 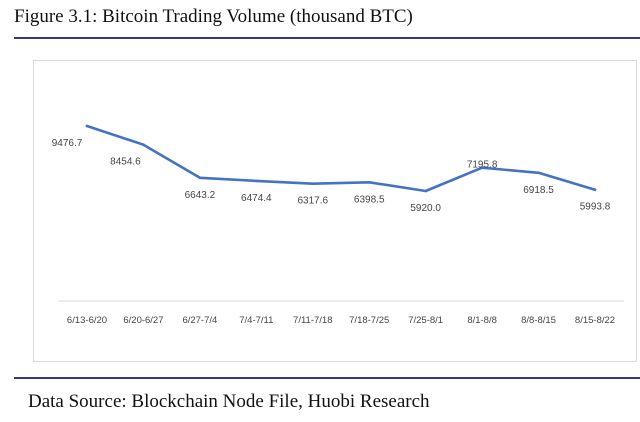 I want to click on data-label: 8454.6, so click(x=125, y=162).